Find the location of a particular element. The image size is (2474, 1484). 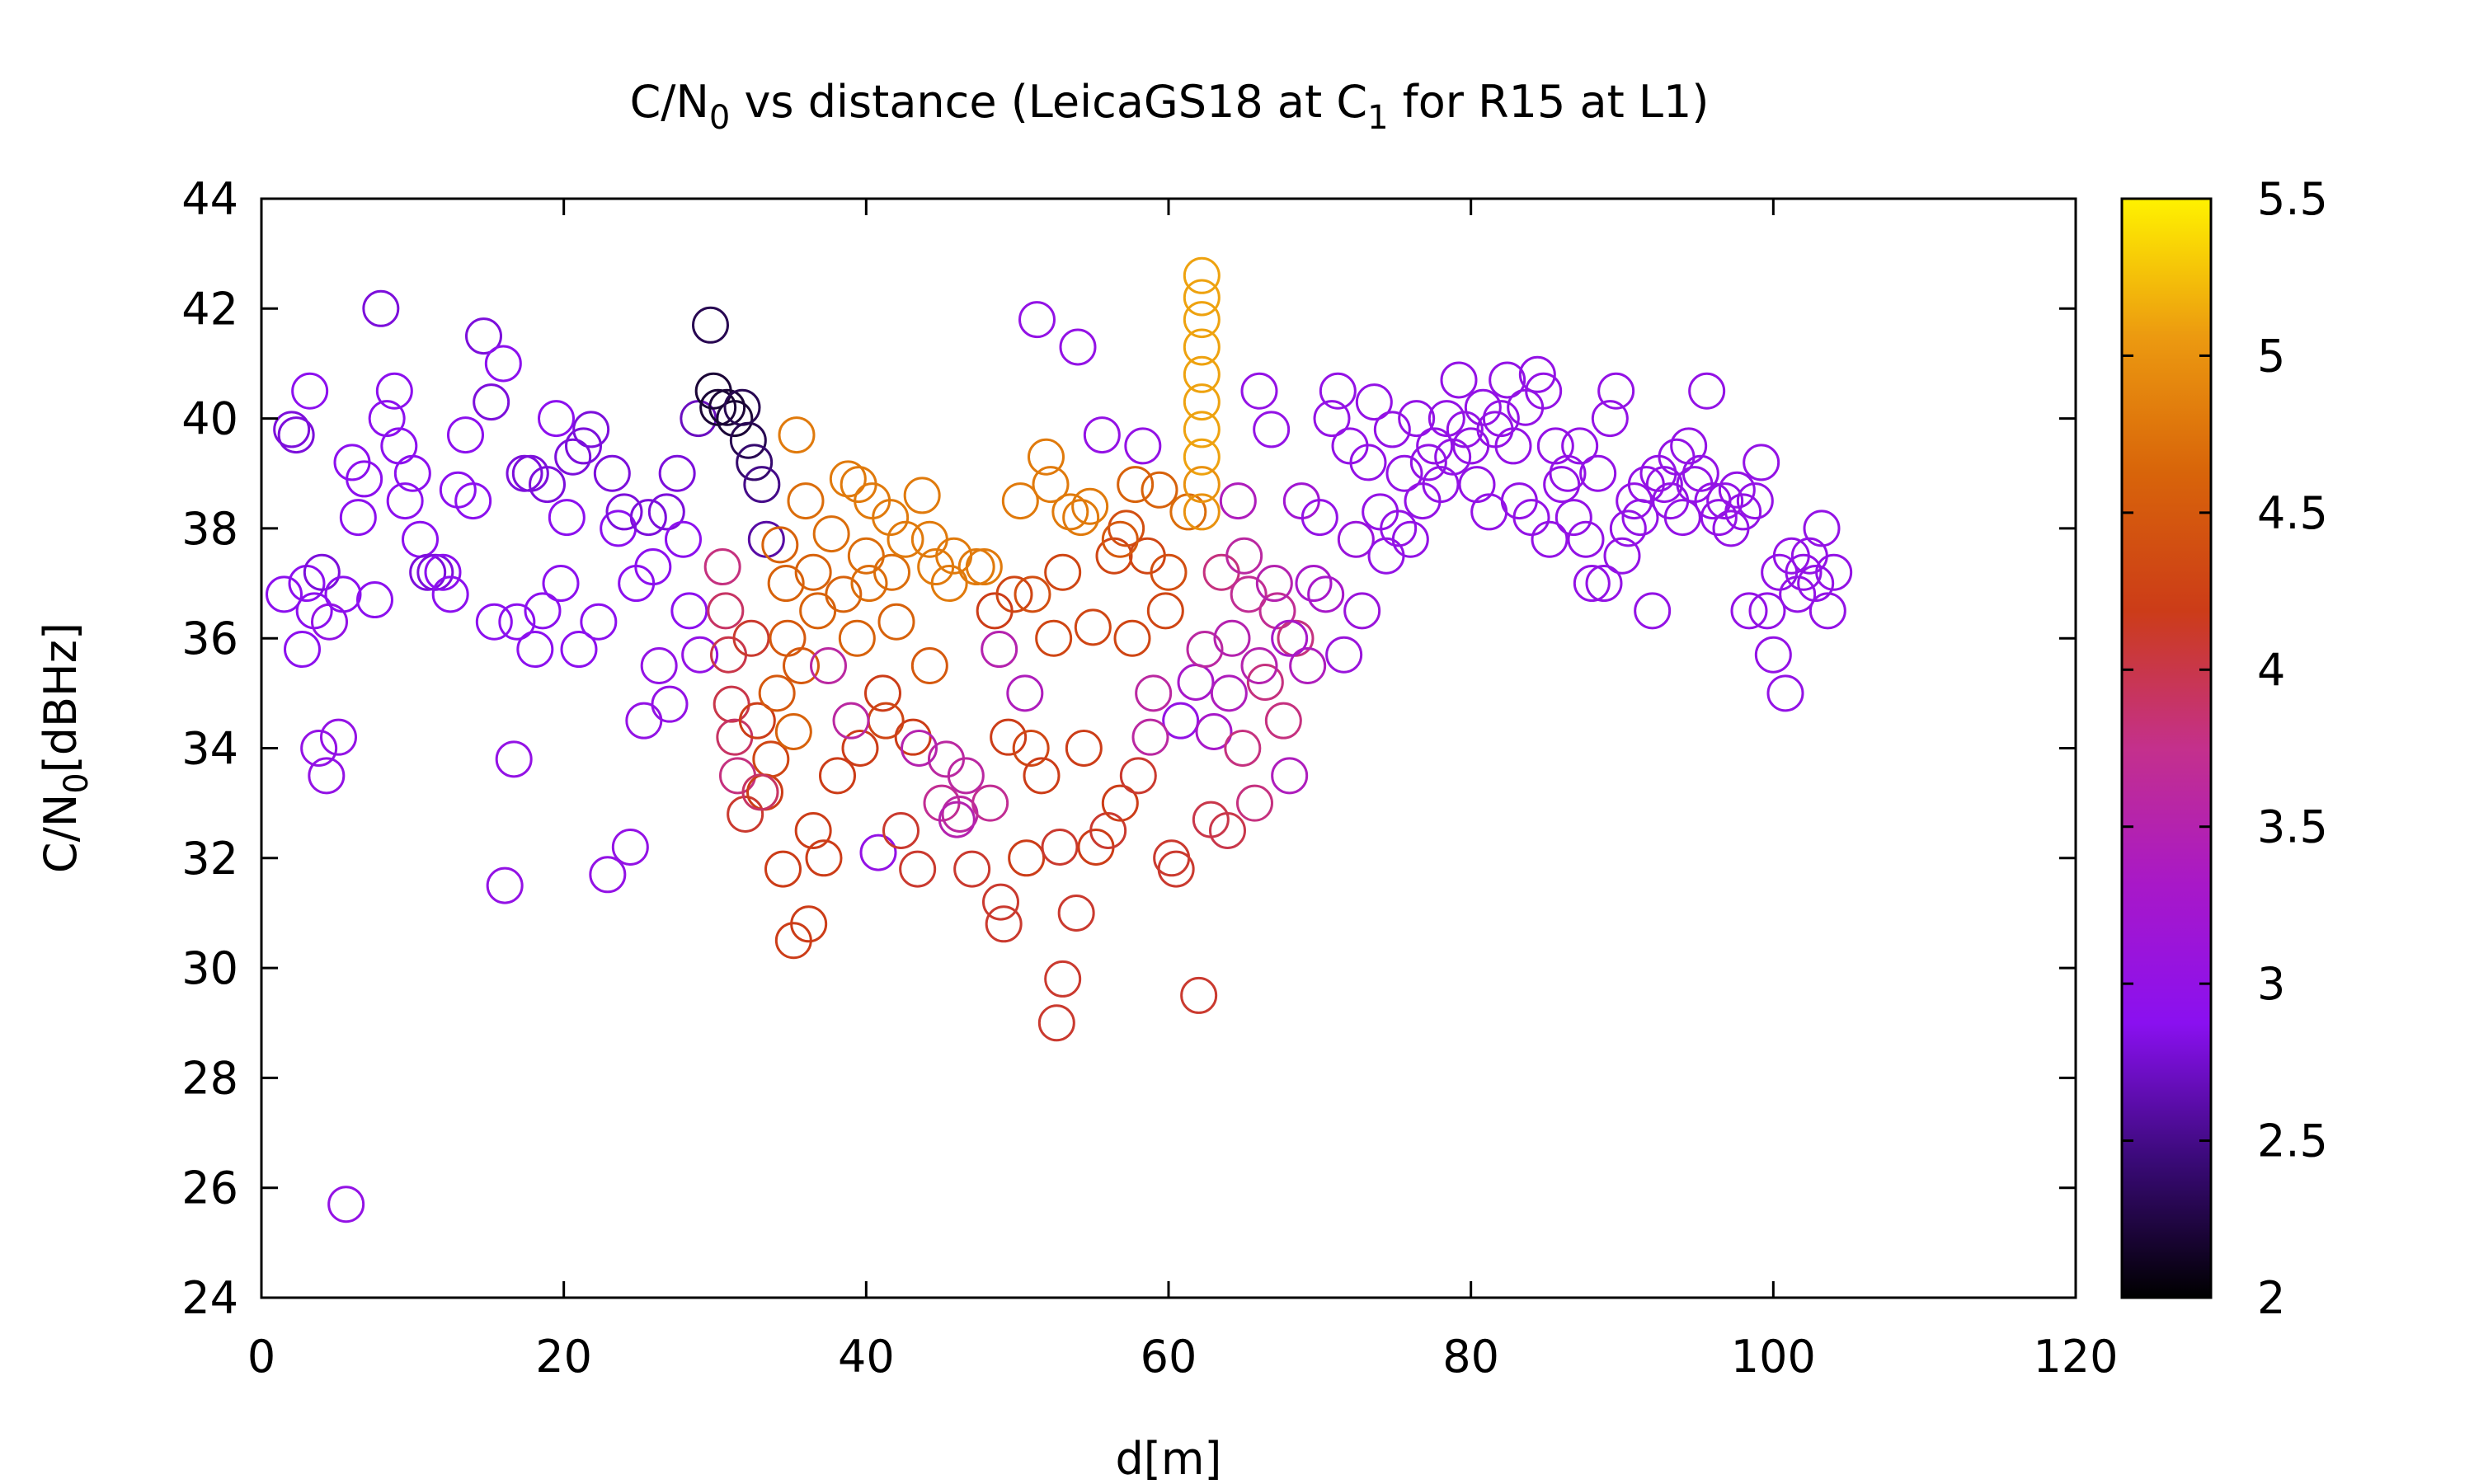

y-tick-label: 24 is located at coordinates (209, 1298).